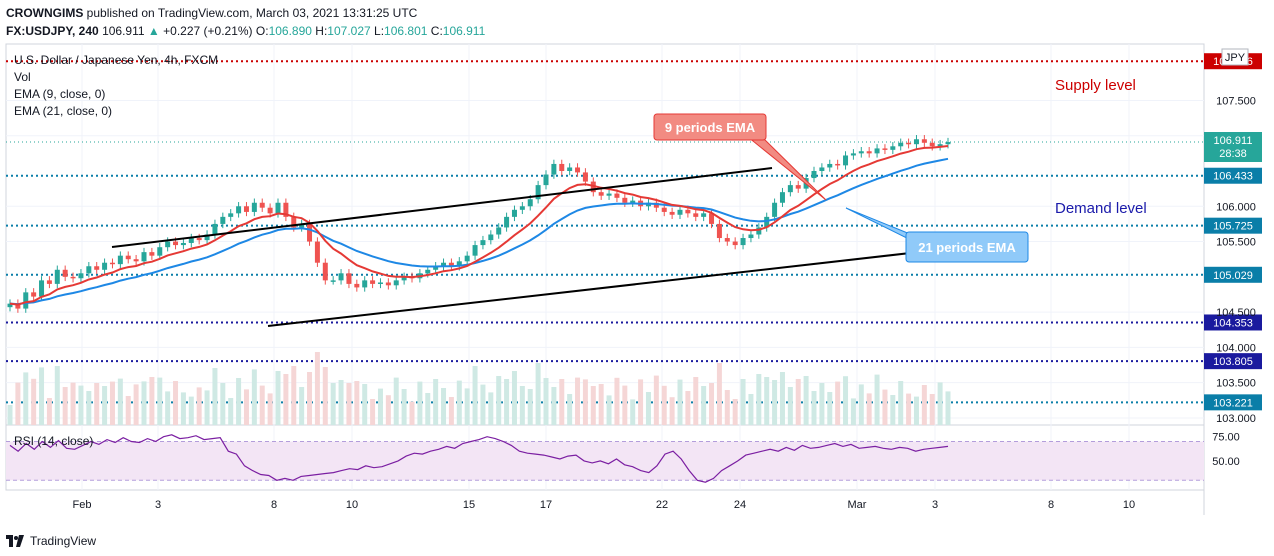  Describe the element at coordinates (63, 541) in the screenshot. I see `tradingview-brand: TradingView` at that location.